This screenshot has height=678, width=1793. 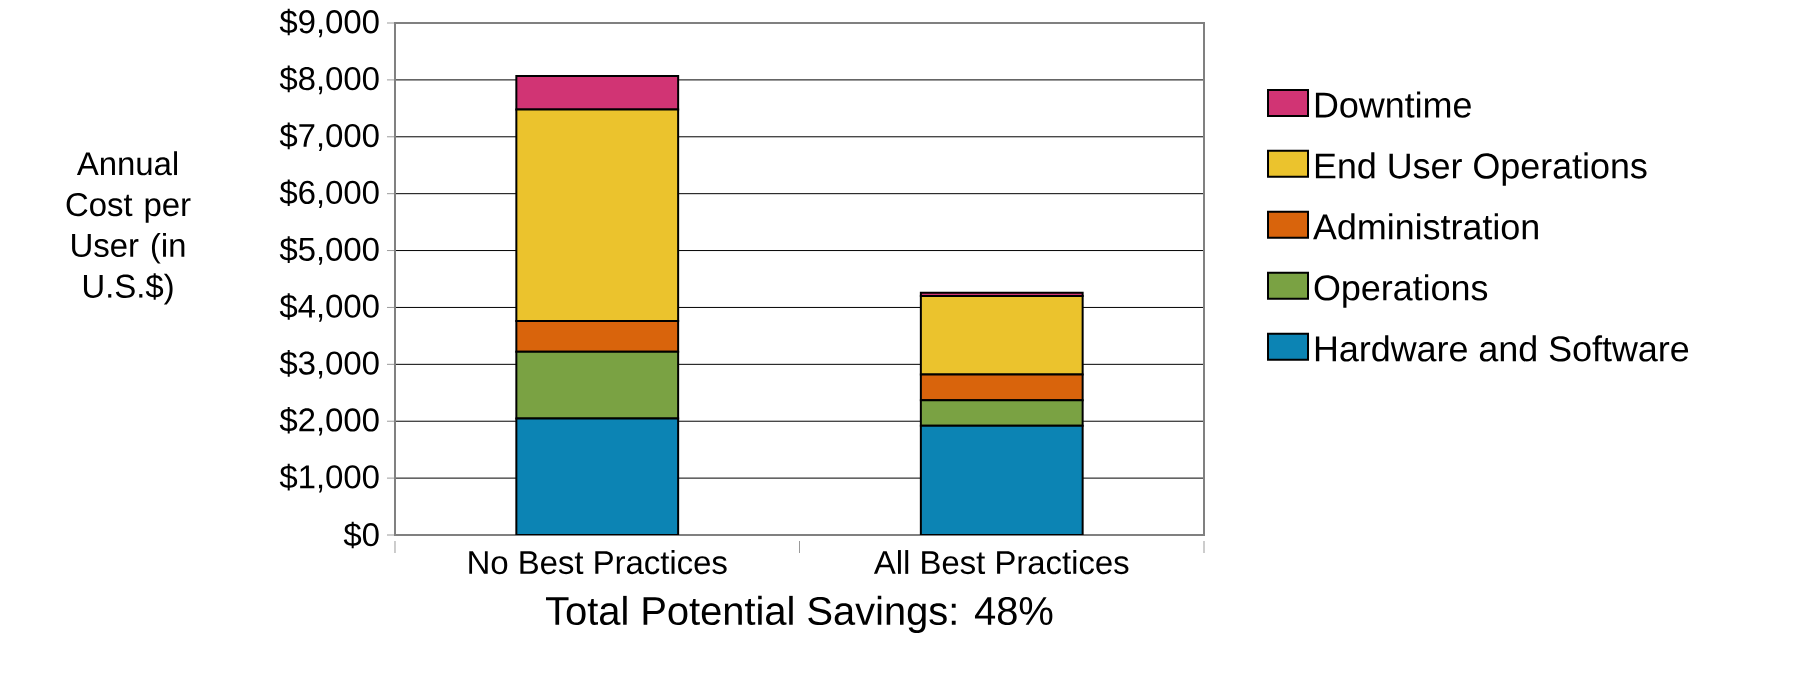 What do you see at coordinates (329, 23) in the screenshot?
I see `y-tick-label: $9,000` at bounding box center [329, 23].